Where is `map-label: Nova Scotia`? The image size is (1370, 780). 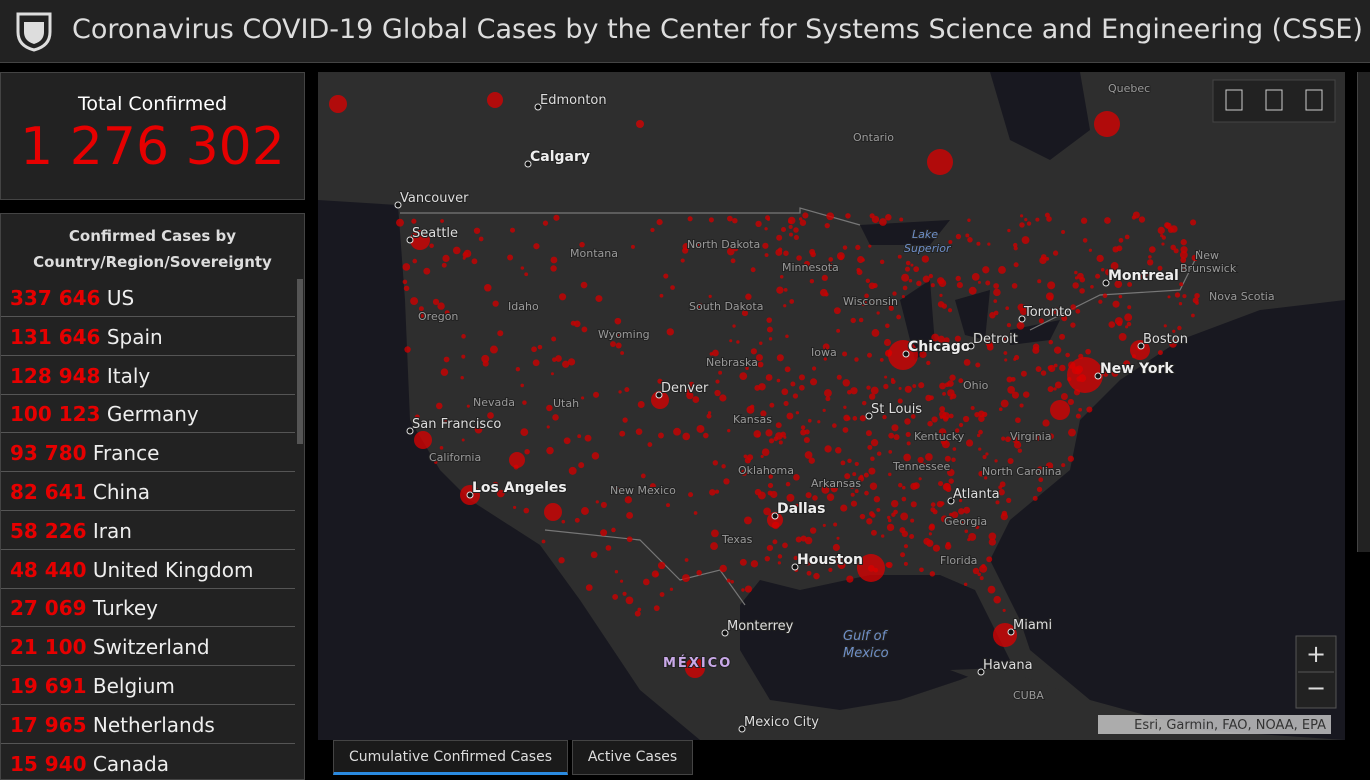
map-label: Nova Scotia is located at coordinates (1242, 296).